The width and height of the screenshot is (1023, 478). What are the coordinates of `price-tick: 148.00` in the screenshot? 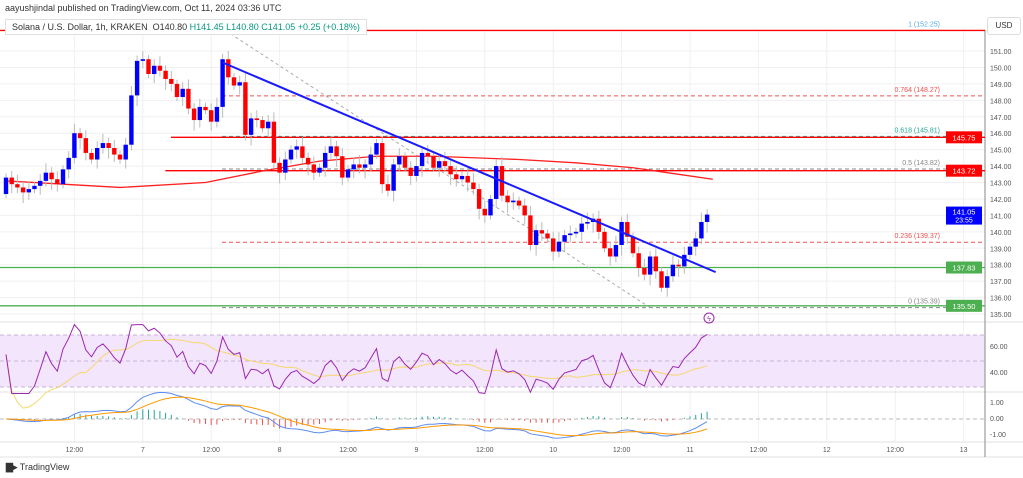 It's located at (1001, 101).